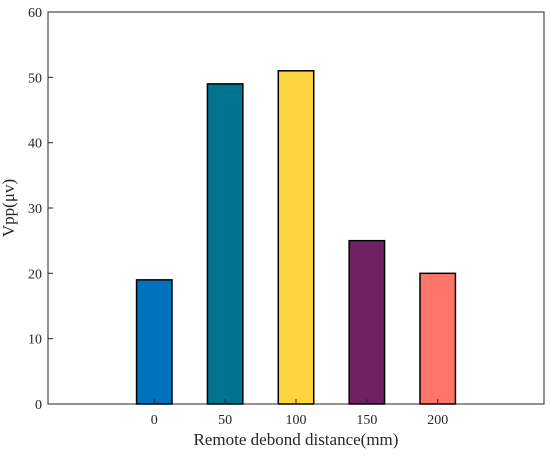 This screenshot has width=550, height=456. Describe the element at coordinates (35, 209) in the screenshot. I see `y-tick-label: 30` at that location.